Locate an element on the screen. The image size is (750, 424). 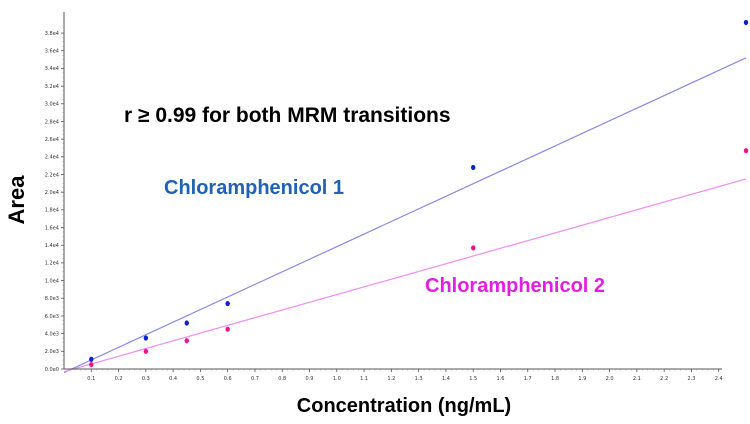
x-tick-label: 1.2 is located at coordinates (391, 379).